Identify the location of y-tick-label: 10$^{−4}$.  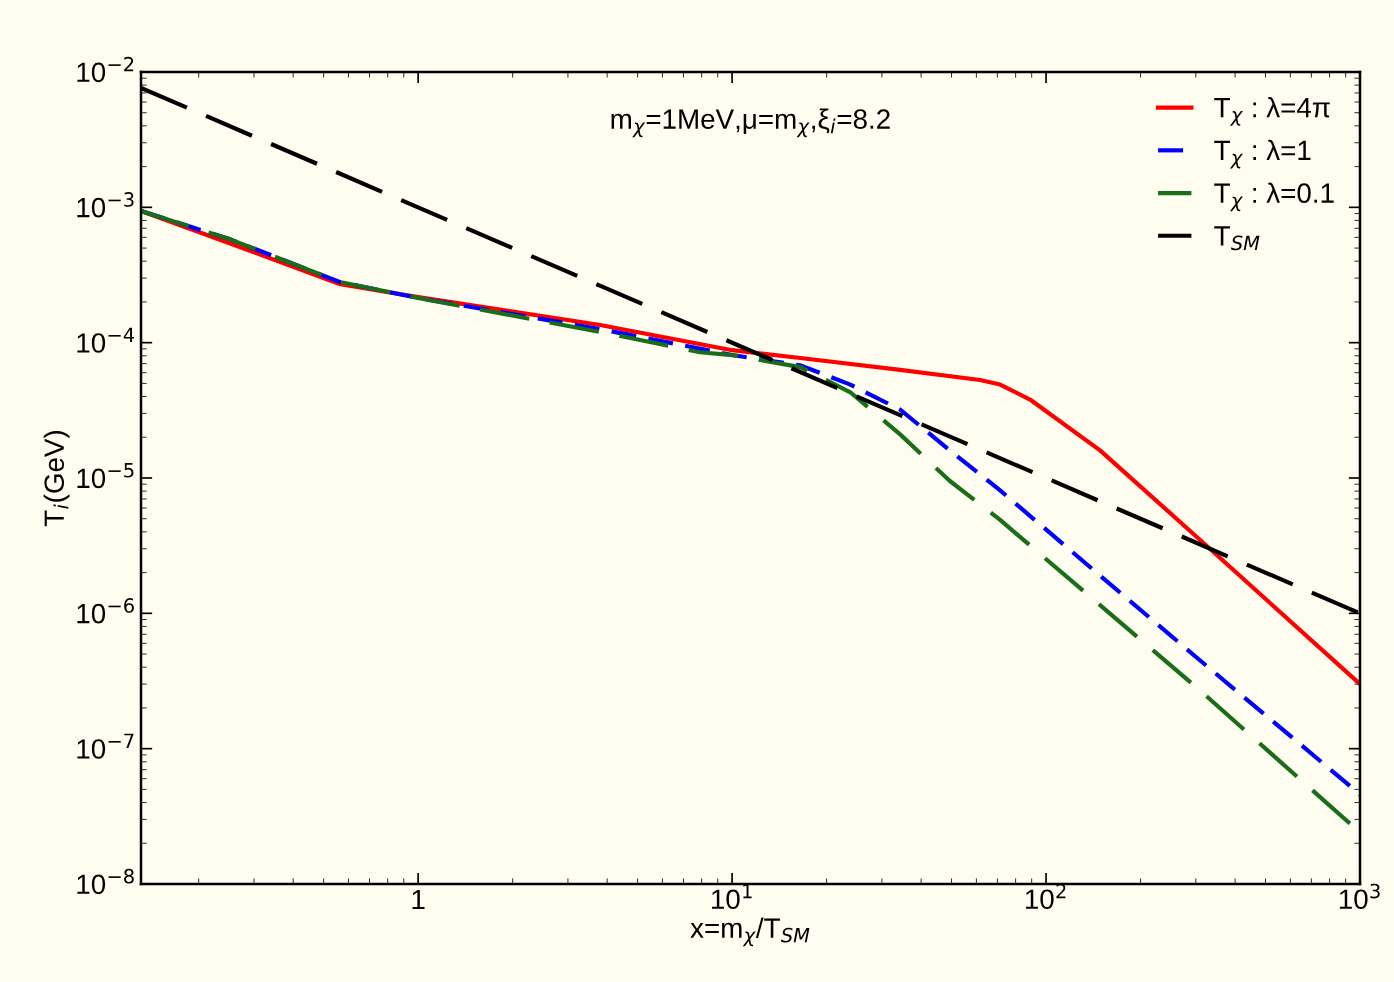
(106, 340).